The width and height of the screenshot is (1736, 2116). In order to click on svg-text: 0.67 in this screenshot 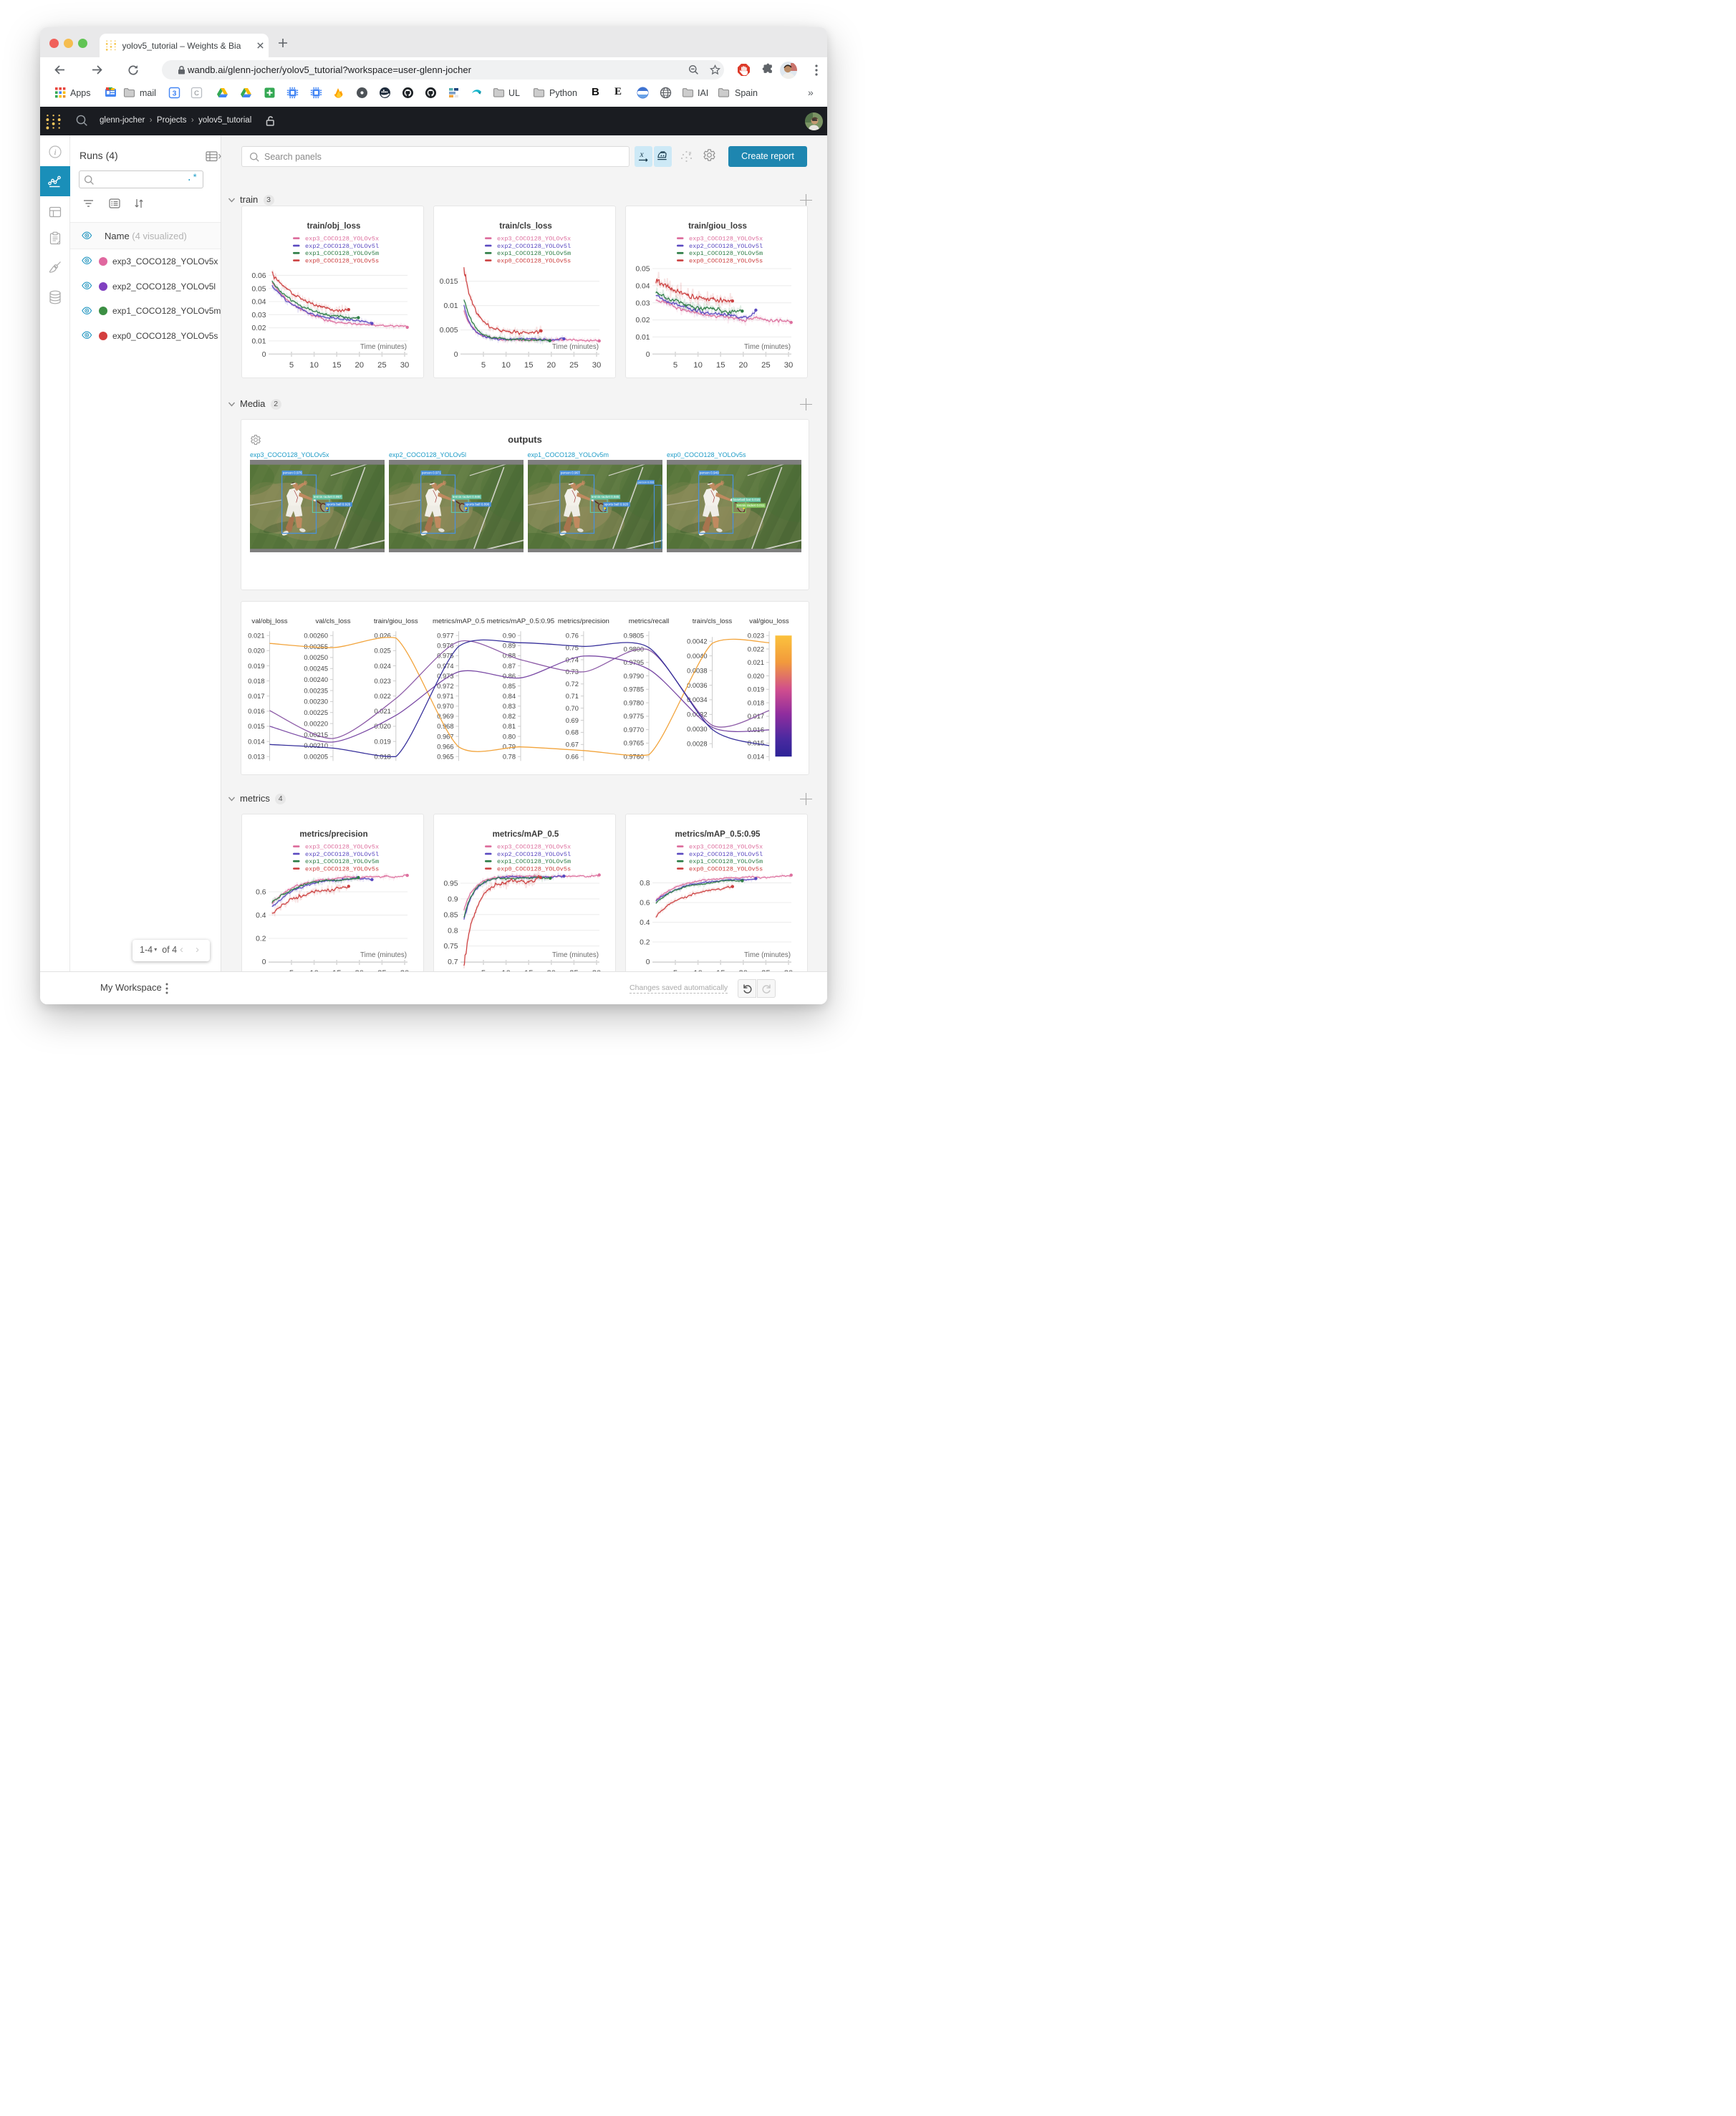, I will do `click(572, 744)`.